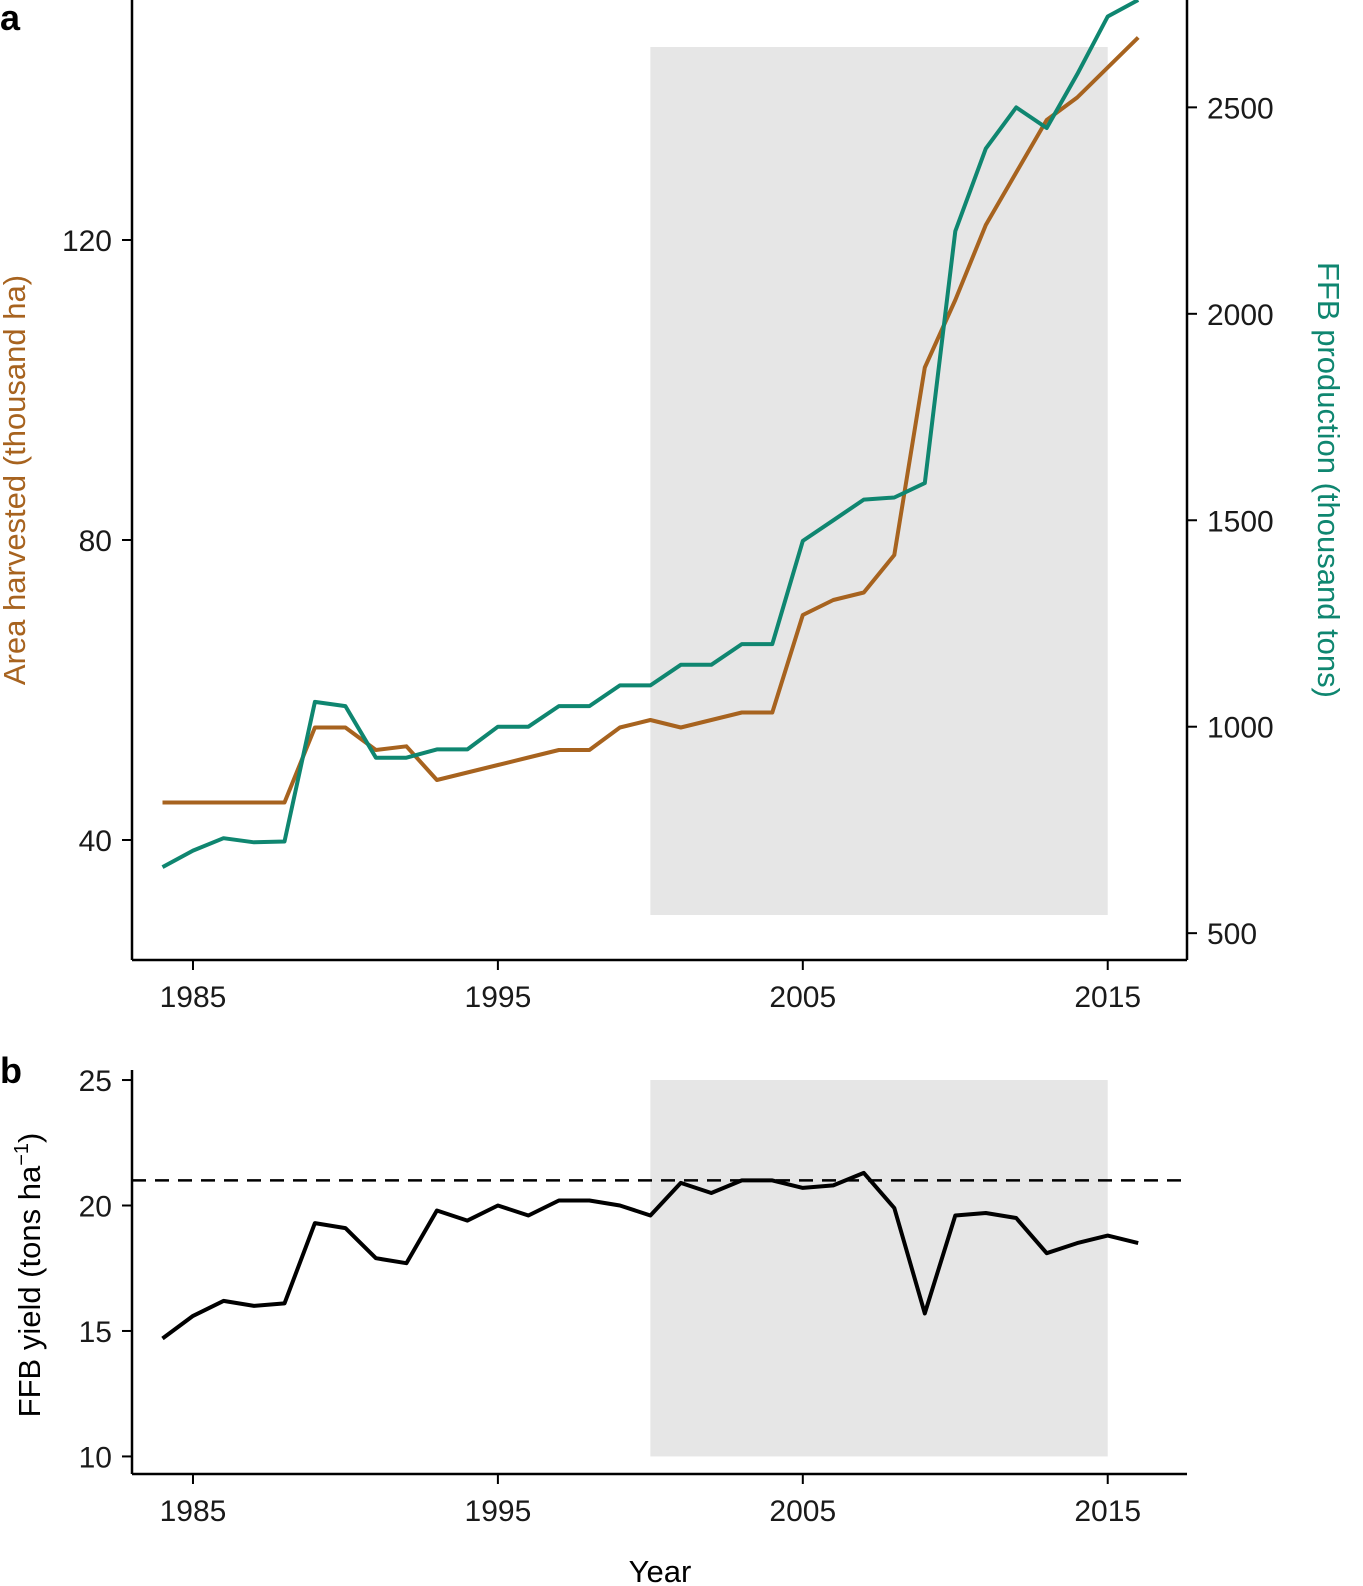 The height and width of the screenshot is (1586, 1363). What do you see at coordinates (498, 1511) in the screenshot?
I see `panel-b-x-tick-label: 1995` at bounding box center [498, 1511].